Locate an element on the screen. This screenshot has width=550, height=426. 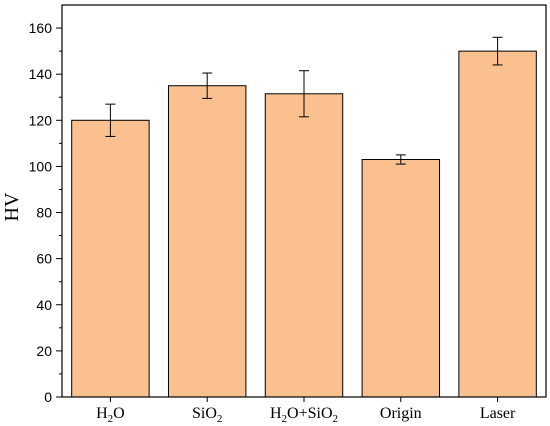
y-tick-label-6: 120 is located at coordinates (41, 120).